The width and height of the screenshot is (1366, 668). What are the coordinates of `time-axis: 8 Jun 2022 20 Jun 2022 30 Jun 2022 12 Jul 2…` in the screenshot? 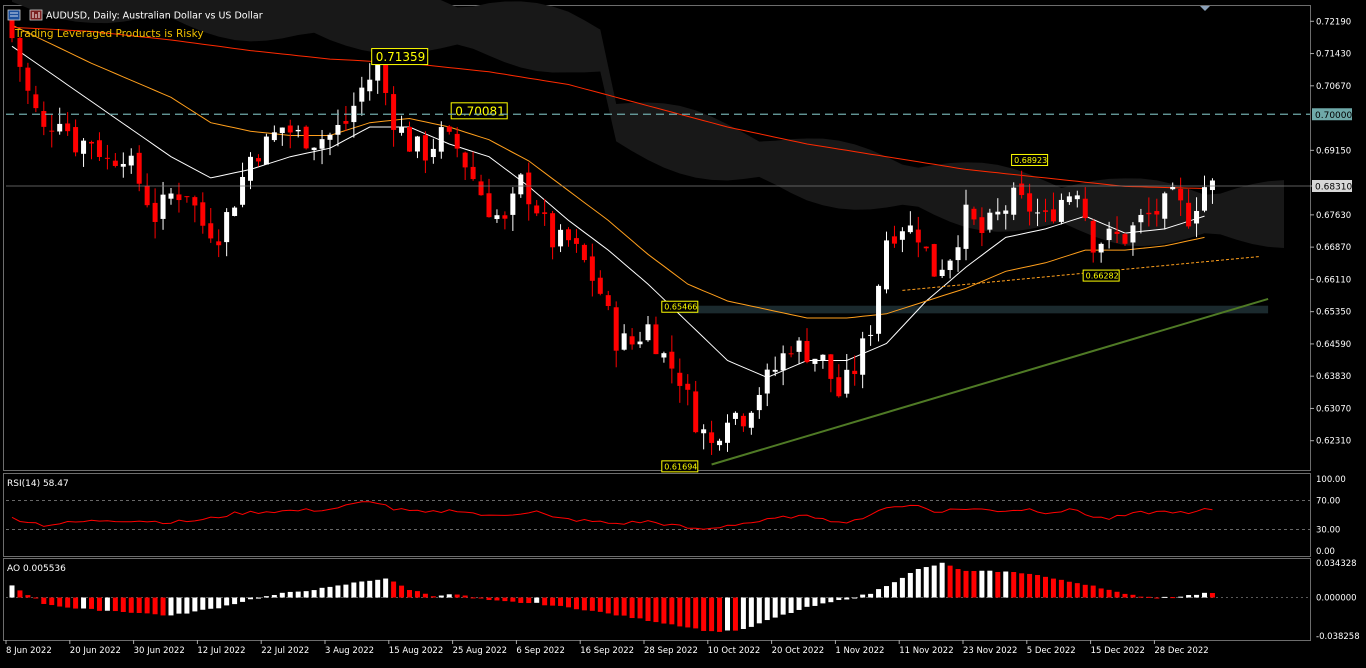 It's located at (607, 648).